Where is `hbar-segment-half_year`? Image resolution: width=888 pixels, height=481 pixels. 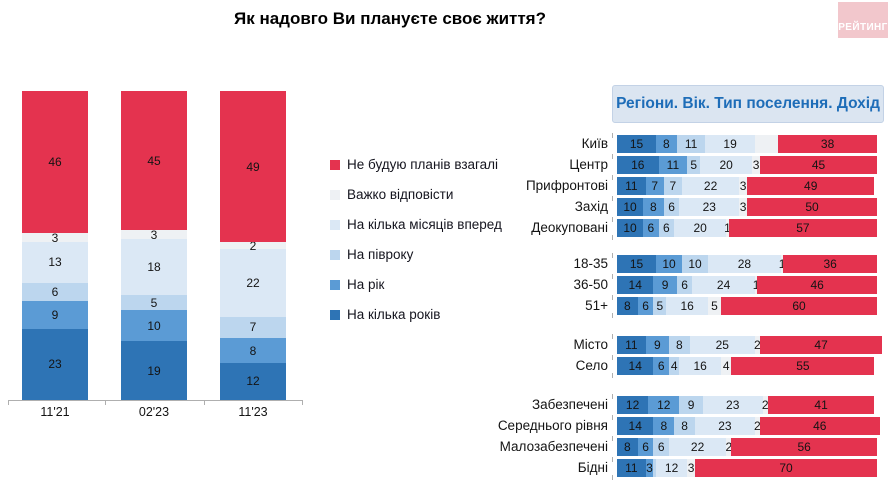
hbar-segment-half_year is located at coordinates (654, 468).